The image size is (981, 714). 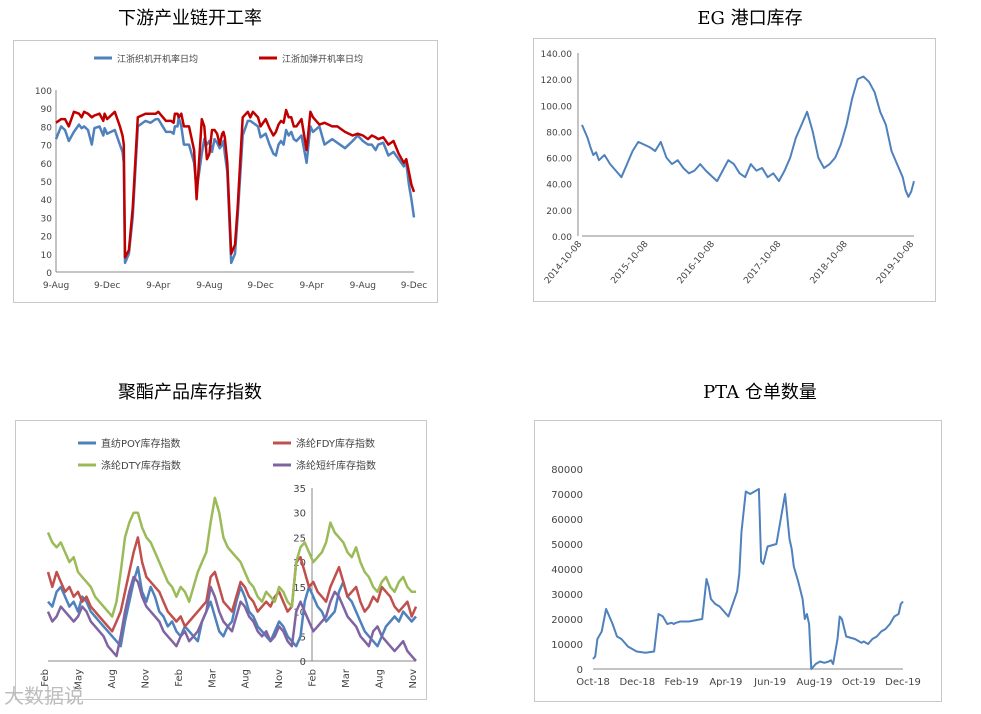 What do you see at coordinates (47, 165) in the screenshot?
I see `chart1-y-tick: 60` at bounding box center [47, 165].